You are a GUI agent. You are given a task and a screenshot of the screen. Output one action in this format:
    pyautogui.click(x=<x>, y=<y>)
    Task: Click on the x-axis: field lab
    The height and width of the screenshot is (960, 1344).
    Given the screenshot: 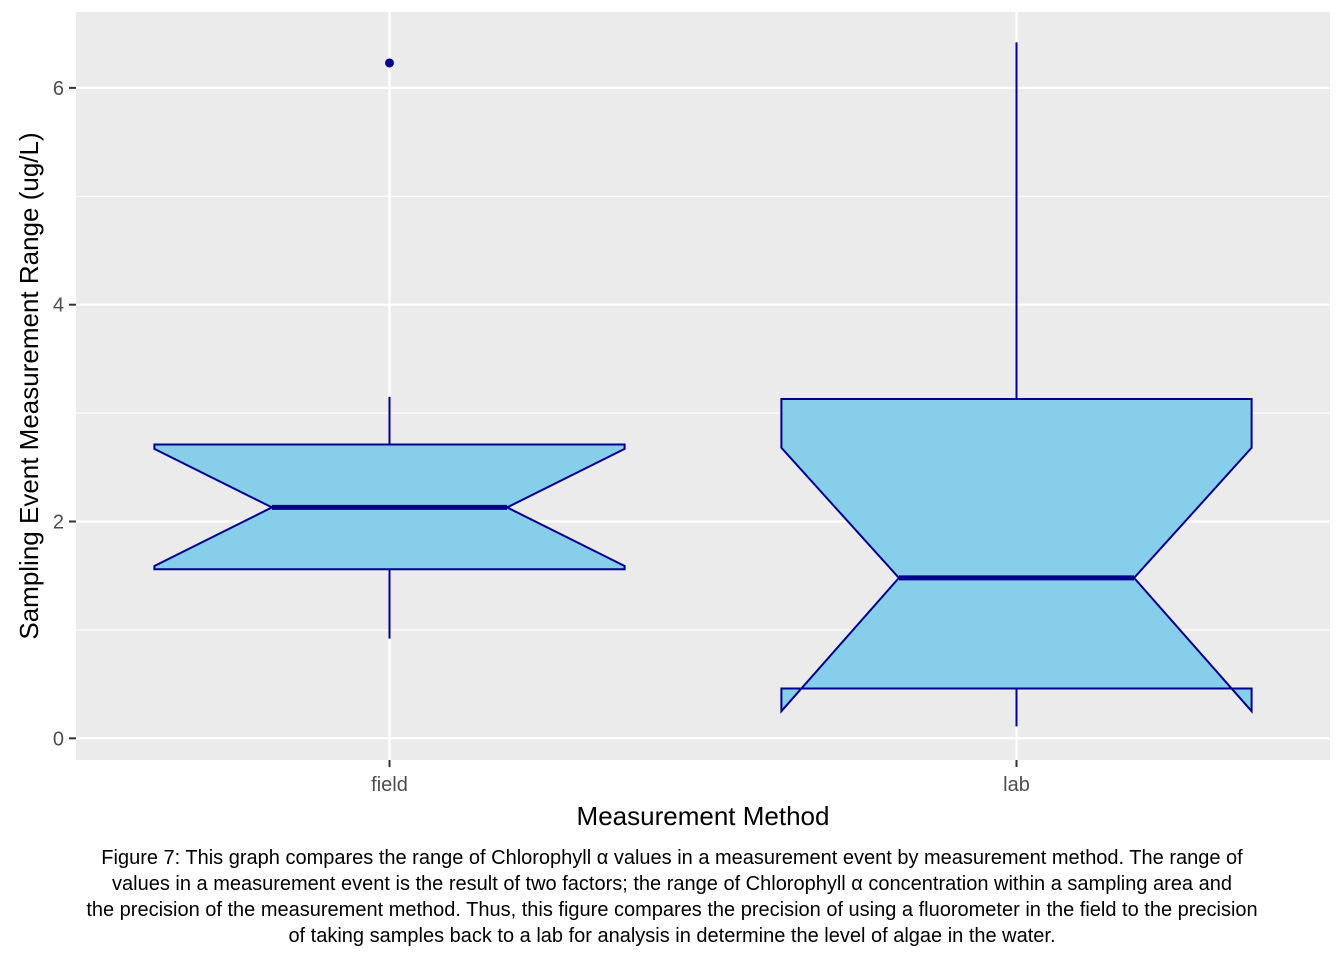 What is the action you would take?
    pyautogui.click(x=700, y=778)
    